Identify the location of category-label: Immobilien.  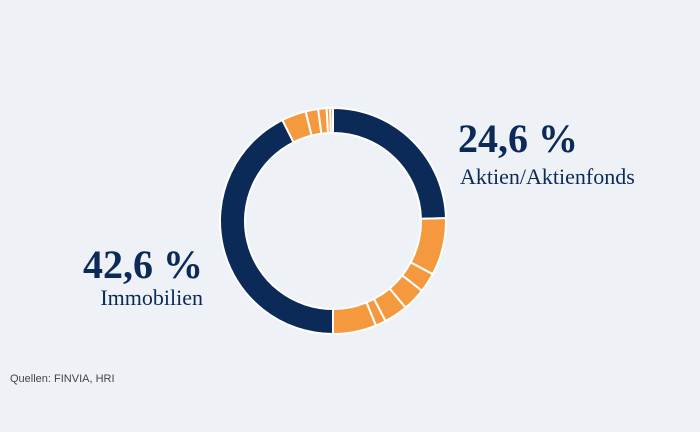
(151, 297).